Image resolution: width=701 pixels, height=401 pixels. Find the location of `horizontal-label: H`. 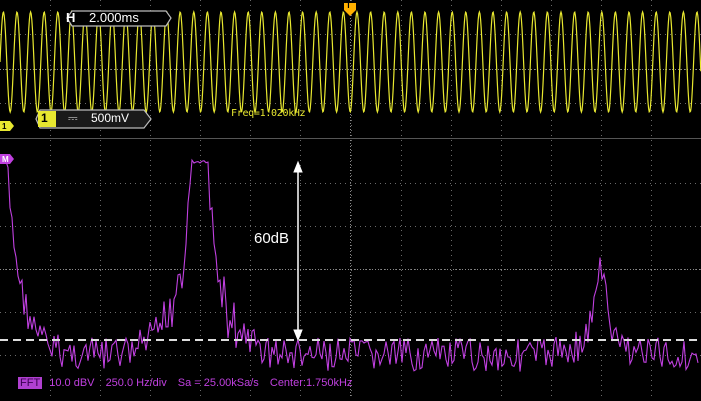

horizontal-label: H is located at coordinates (71, 17).